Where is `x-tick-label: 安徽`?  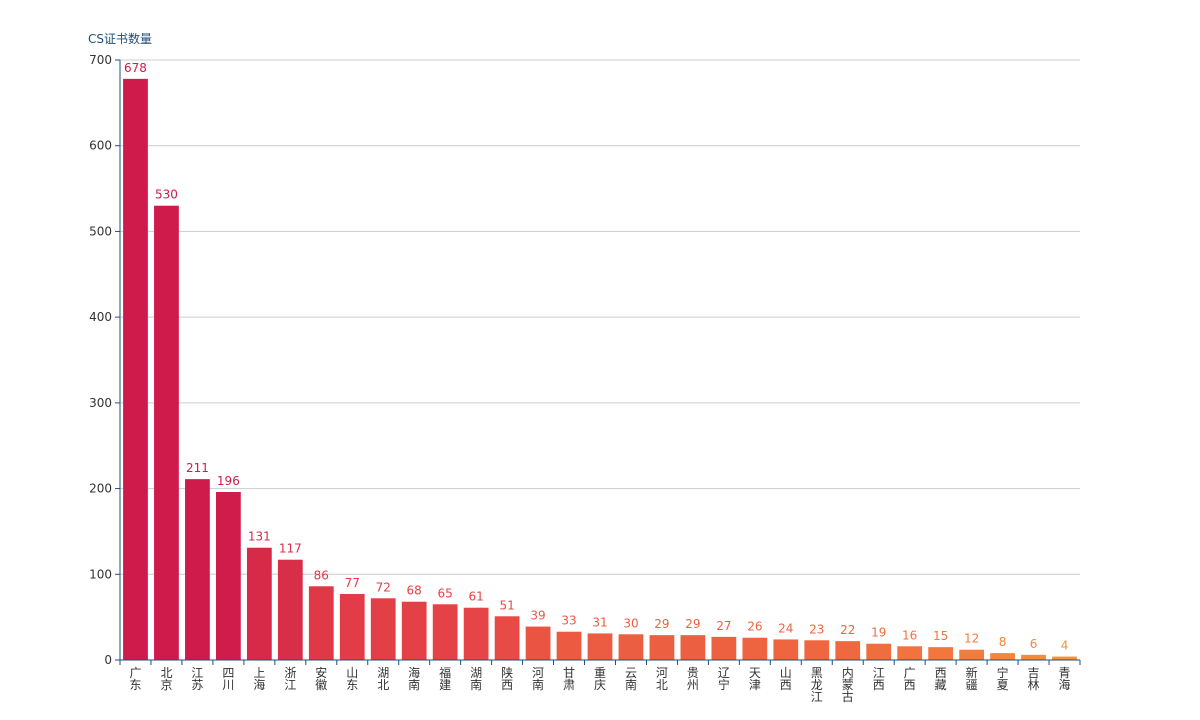
x-tick-label: 安徽 is located at coordinates (321, 678).